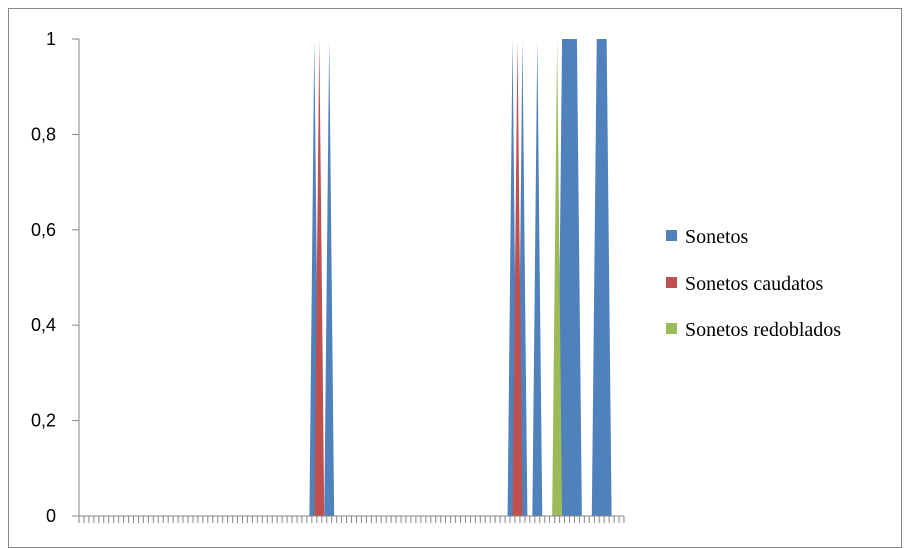 Image resolution: width=911 pixels, height=548 pixels. What do you see at coordinates (43, 421) in the screenshot?
I see `y-tick-label: 0,2` at bounding box center [43, 421].